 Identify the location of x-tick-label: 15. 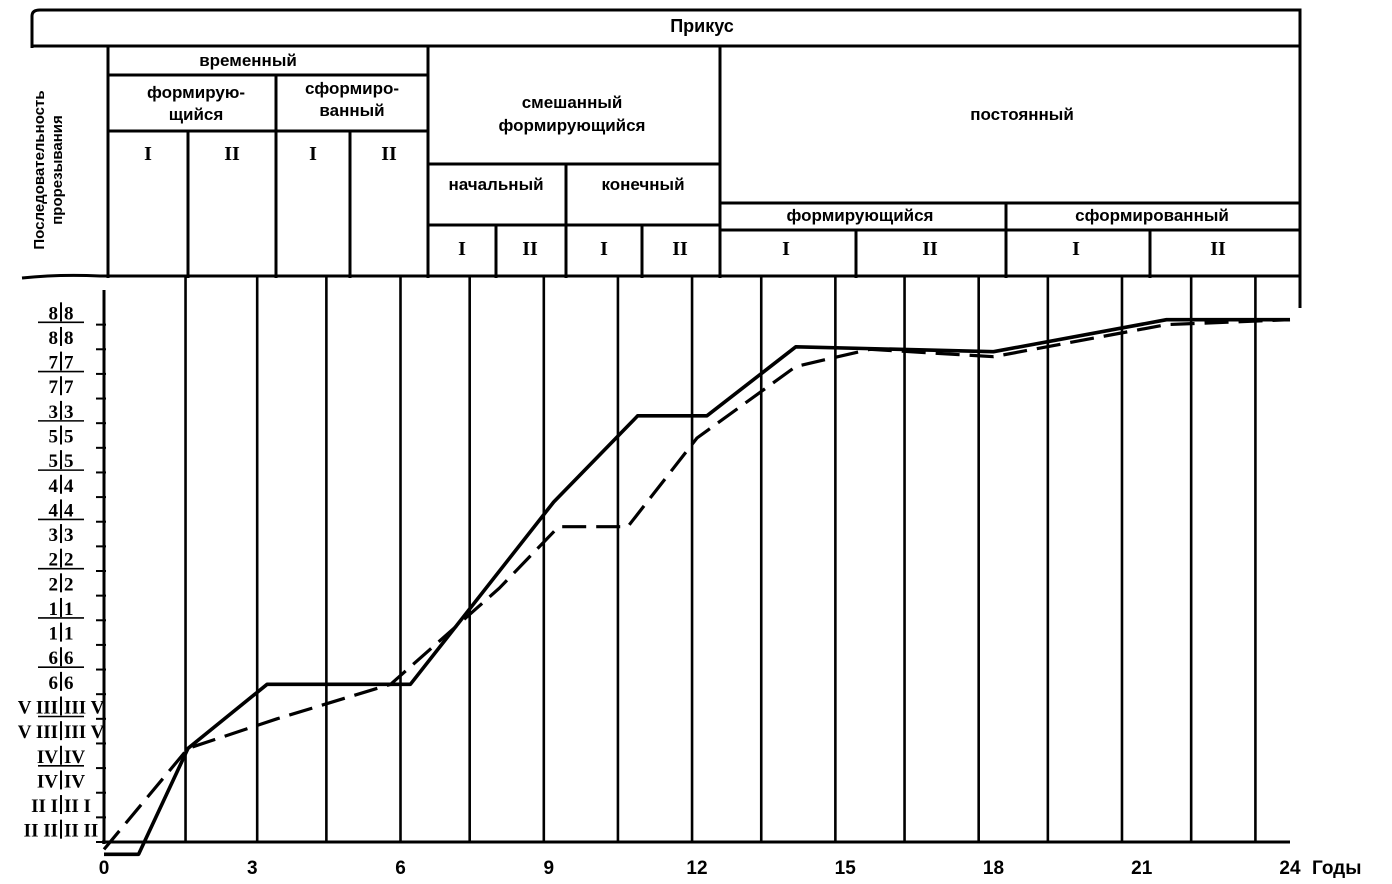
(846, 868).